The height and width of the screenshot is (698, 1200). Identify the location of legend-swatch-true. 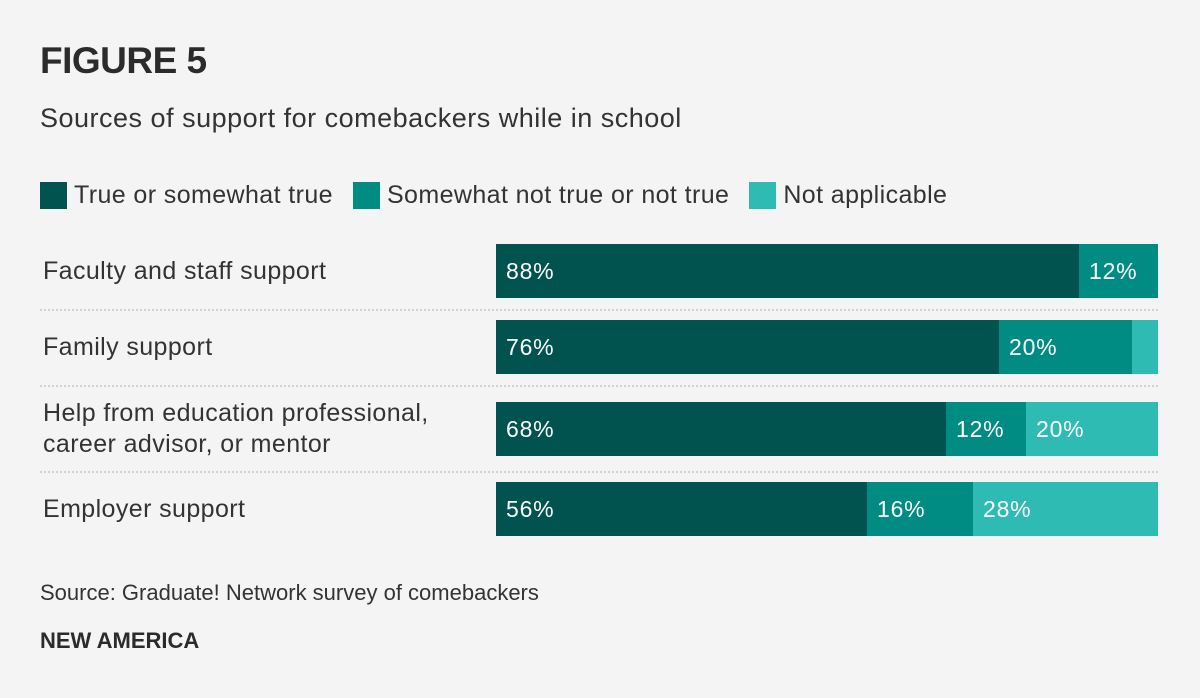
(53, 195).